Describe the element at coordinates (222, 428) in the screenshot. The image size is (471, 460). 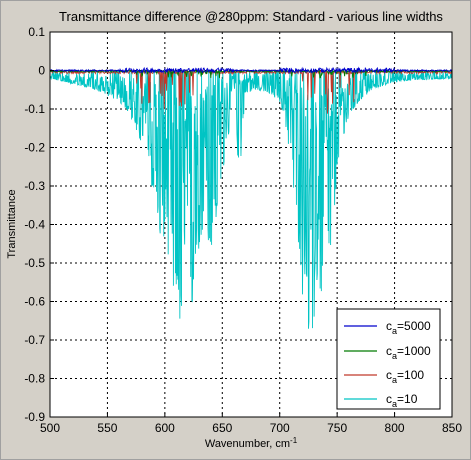
I see `x-tick-label: 650` at that location.